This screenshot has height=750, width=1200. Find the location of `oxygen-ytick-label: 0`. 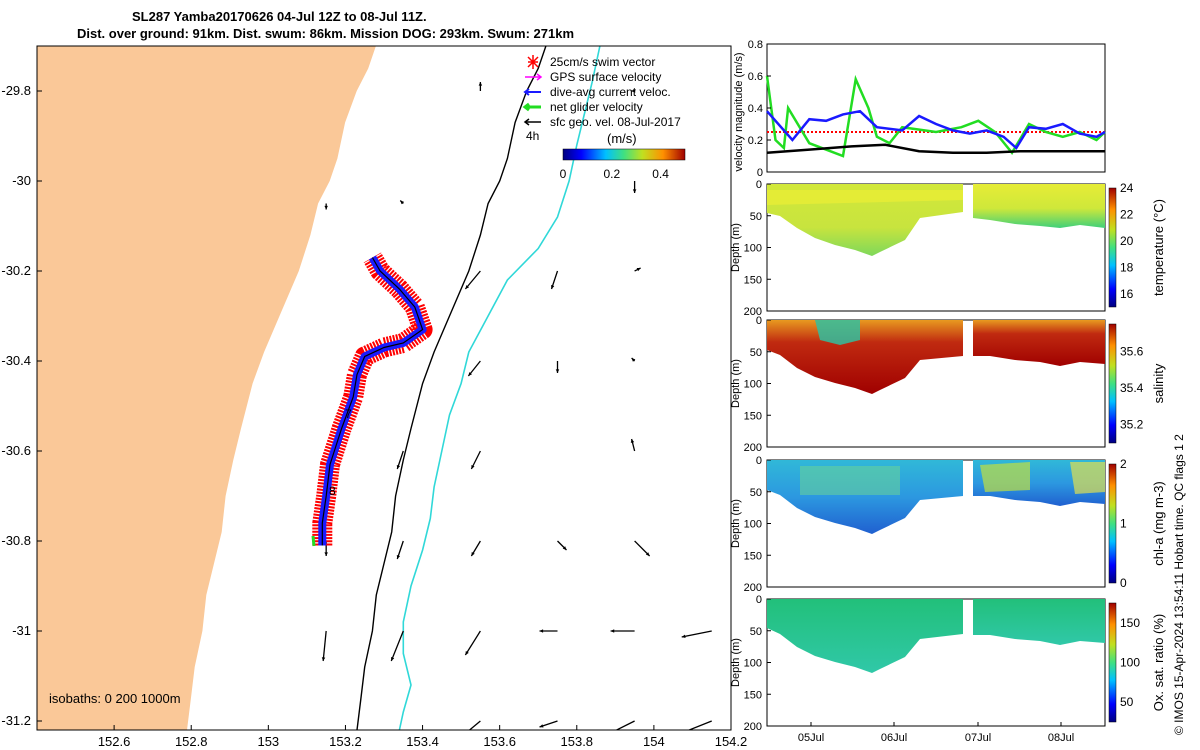

oxygen-ytick-label: 0 is located at coordinates (759, 600).